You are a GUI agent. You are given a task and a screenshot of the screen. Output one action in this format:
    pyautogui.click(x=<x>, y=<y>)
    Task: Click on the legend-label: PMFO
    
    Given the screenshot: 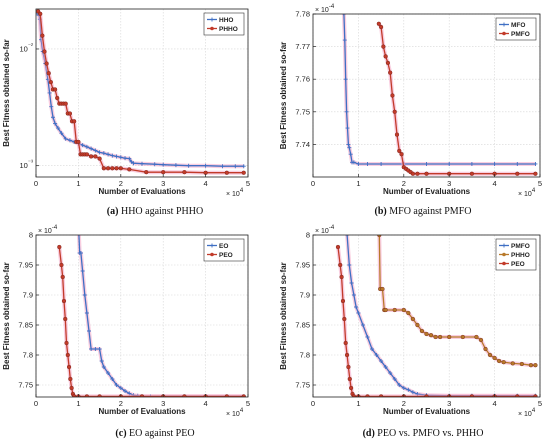 What is the action you would take?
    pyautogui.click(x=520, y=34)
    